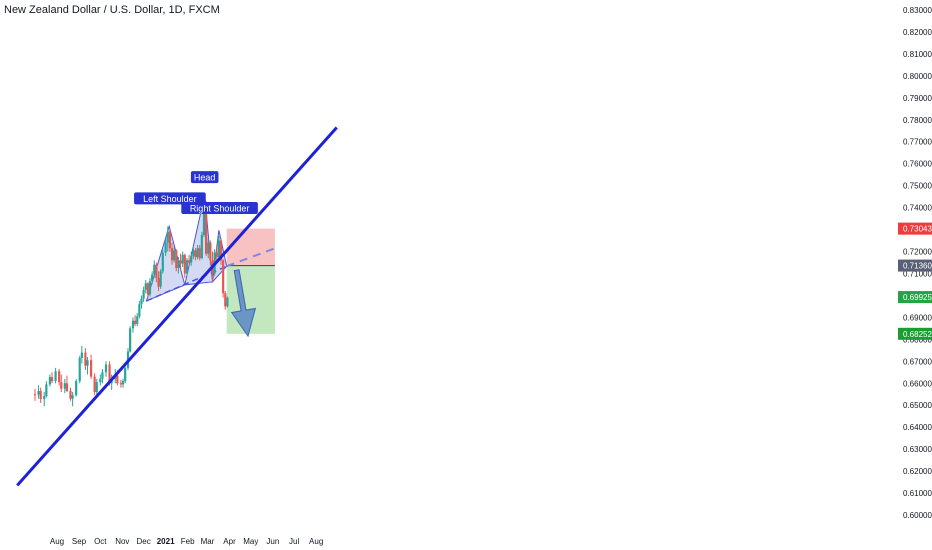 This screenshot has width=932, height=550. I want to click on pattern-label: Left Shoulder, so click(170, 198).